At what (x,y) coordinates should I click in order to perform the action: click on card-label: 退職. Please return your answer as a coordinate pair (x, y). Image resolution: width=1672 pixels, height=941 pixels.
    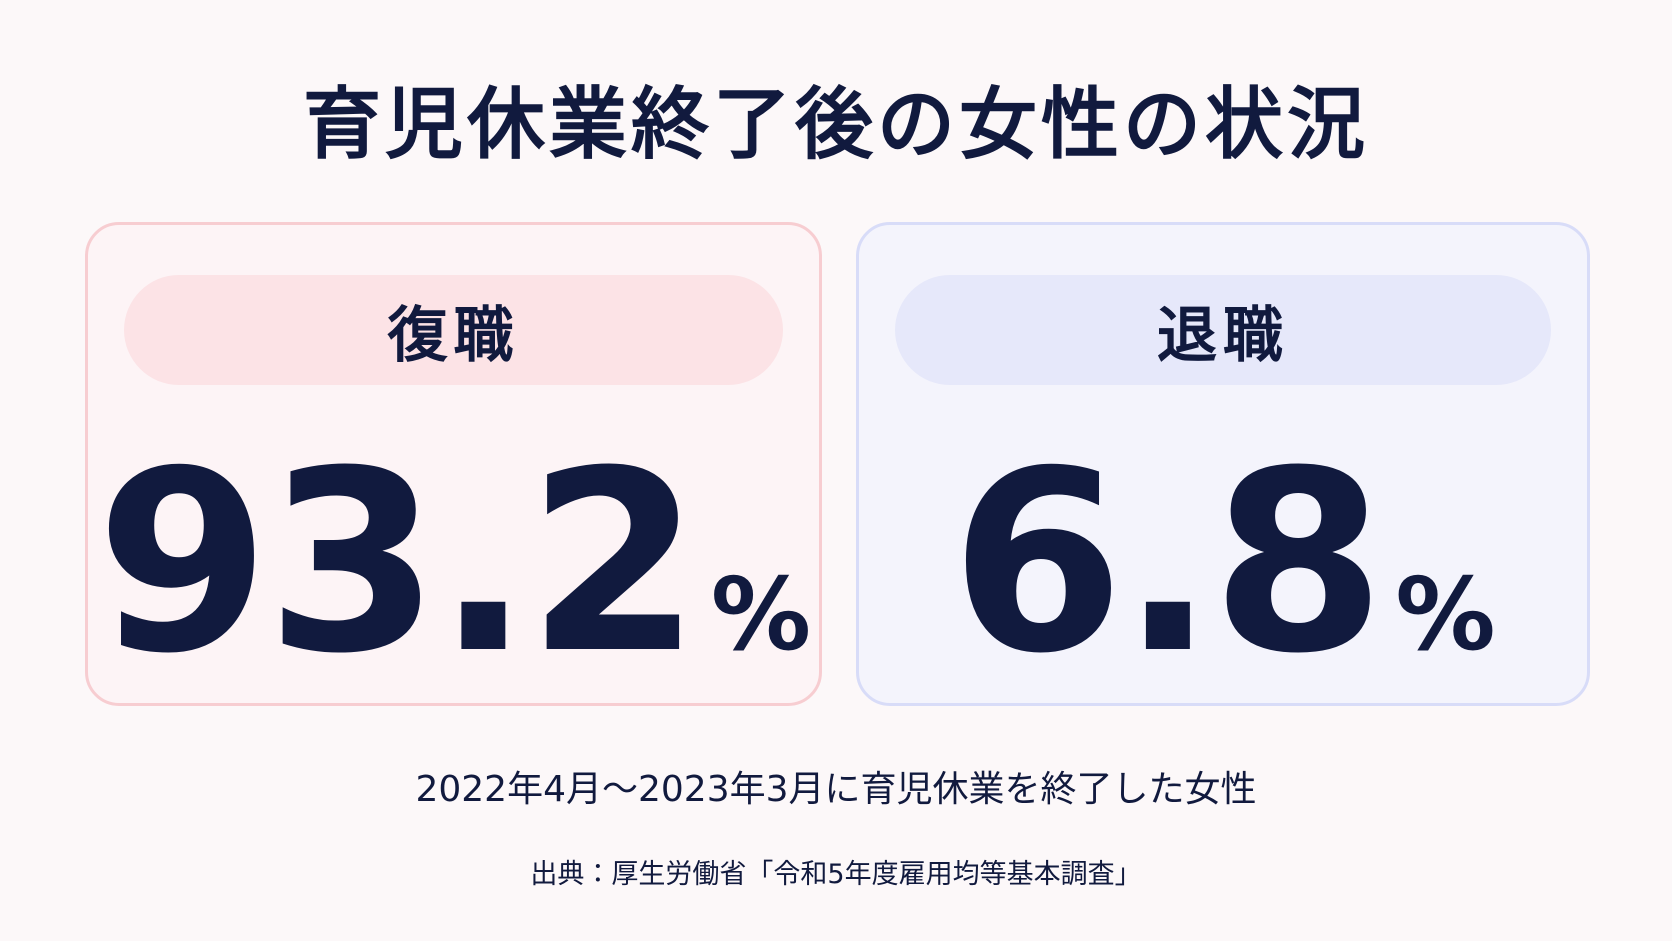
    Looking at the image, I should click on (1223, 330).